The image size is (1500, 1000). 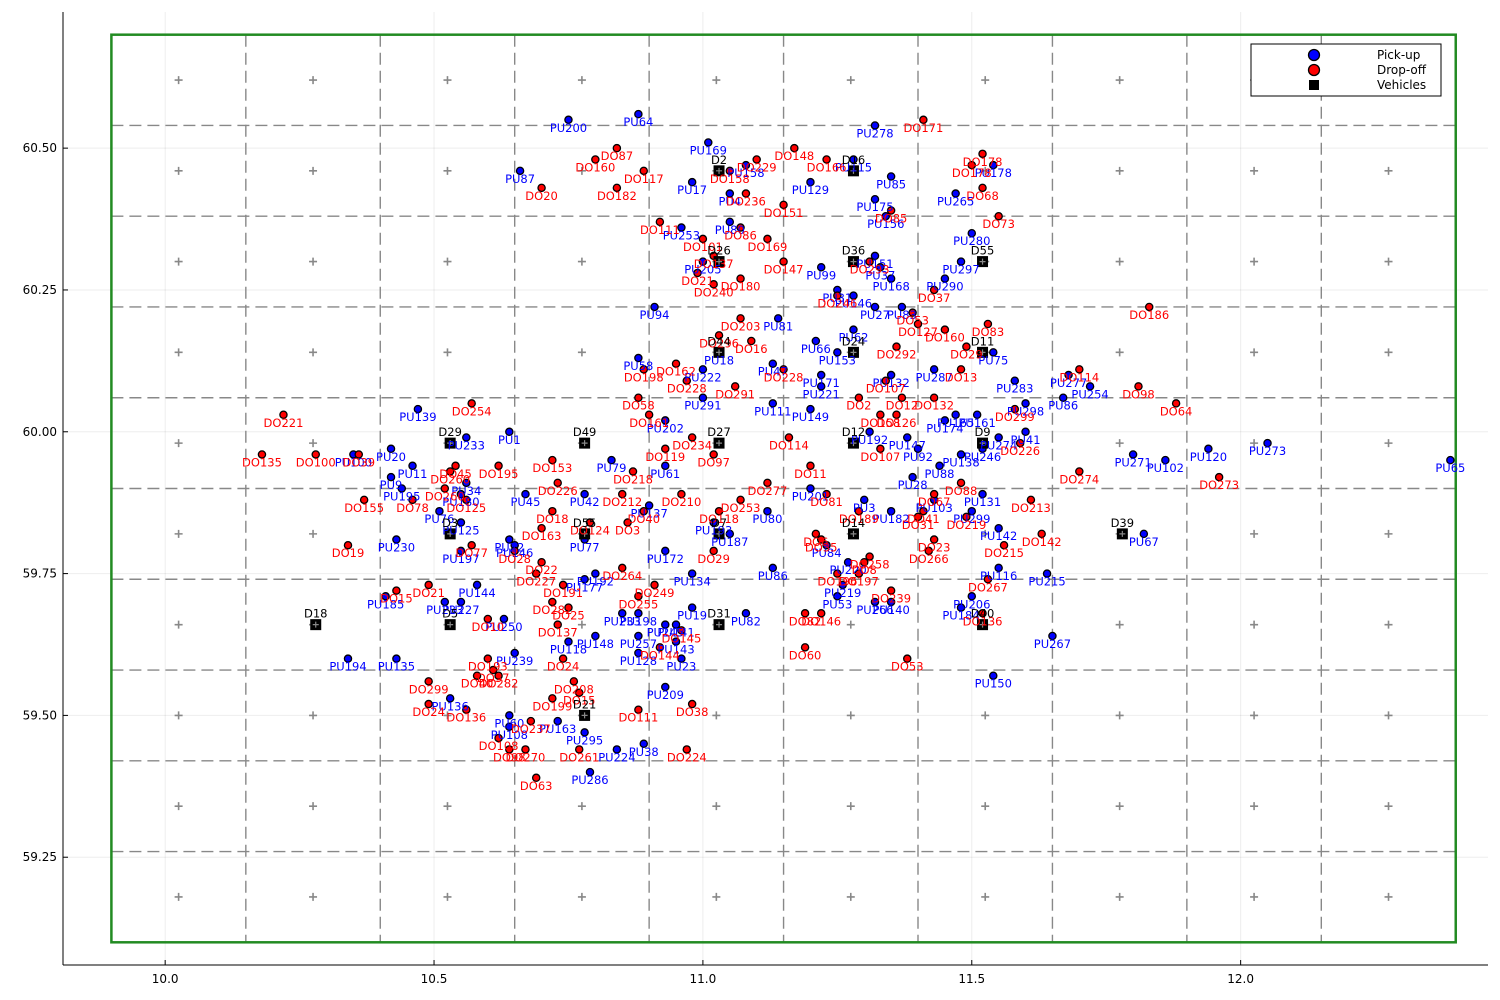 What do you see at coordinates (810, 497) in the screenshot?
I see `pickup-label: PU201` at bounding box center [810, 497].